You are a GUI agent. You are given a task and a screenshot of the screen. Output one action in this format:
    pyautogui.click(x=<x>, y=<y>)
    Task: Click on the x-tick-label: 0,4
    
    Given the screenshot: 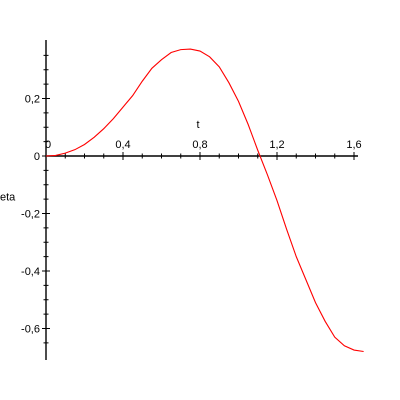 What is the action you would take?
    pyautogui.click(x=122, y=145)
    